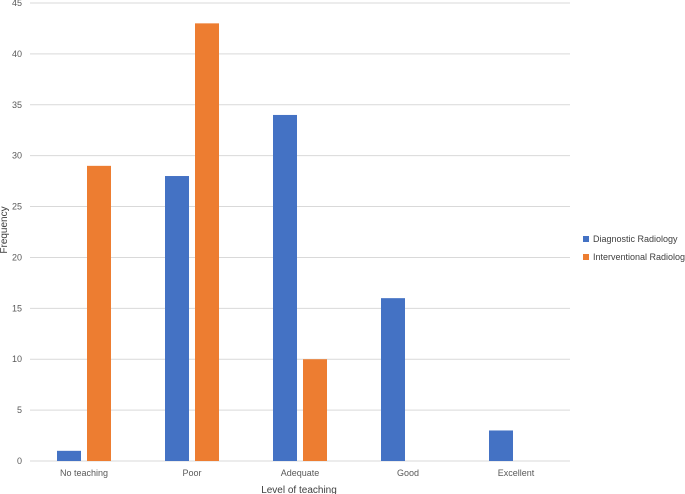 This screenshot has height=494, width=685. I want to click on legend-item: Interventional Radiology, so click(634, 257).